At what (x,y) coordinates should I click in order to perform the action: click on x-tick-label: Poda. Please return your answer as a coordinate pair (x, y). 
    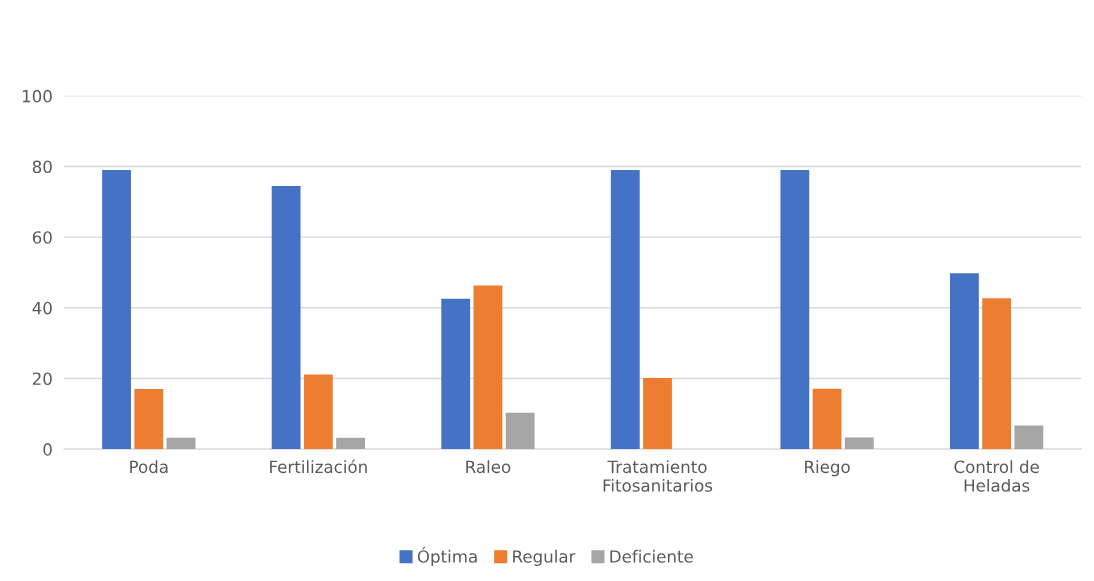
    Looking at the image, I should click on (149, 467).